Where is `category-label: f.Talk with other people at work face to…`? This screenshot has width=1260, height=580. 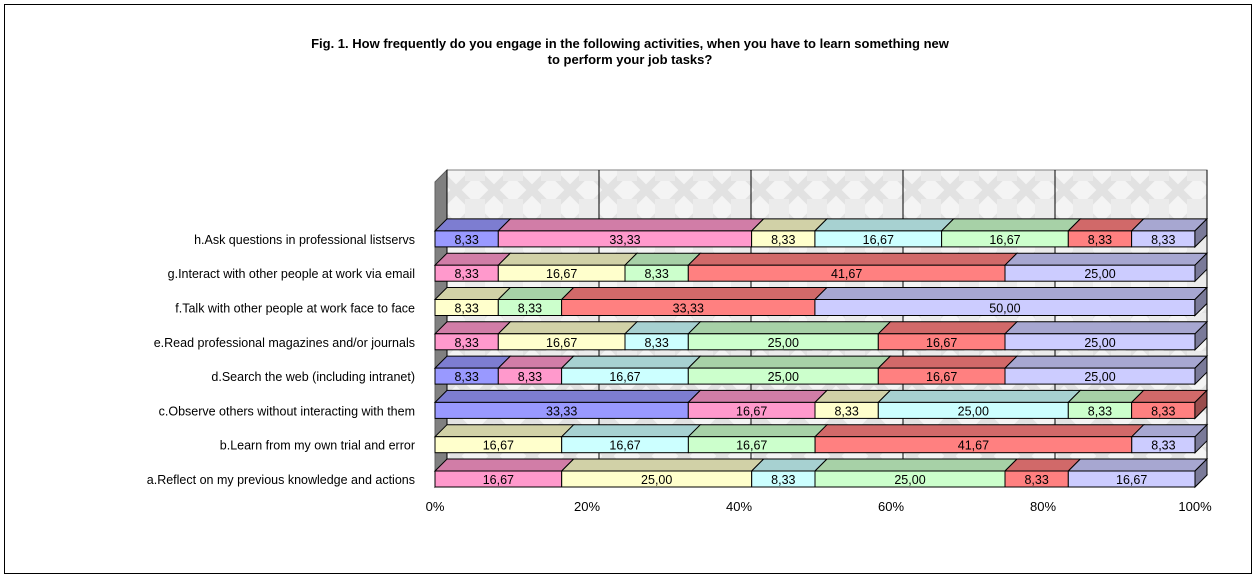 category-label: f.Talk with other people at work face to… is located at coordinates (295, 309).